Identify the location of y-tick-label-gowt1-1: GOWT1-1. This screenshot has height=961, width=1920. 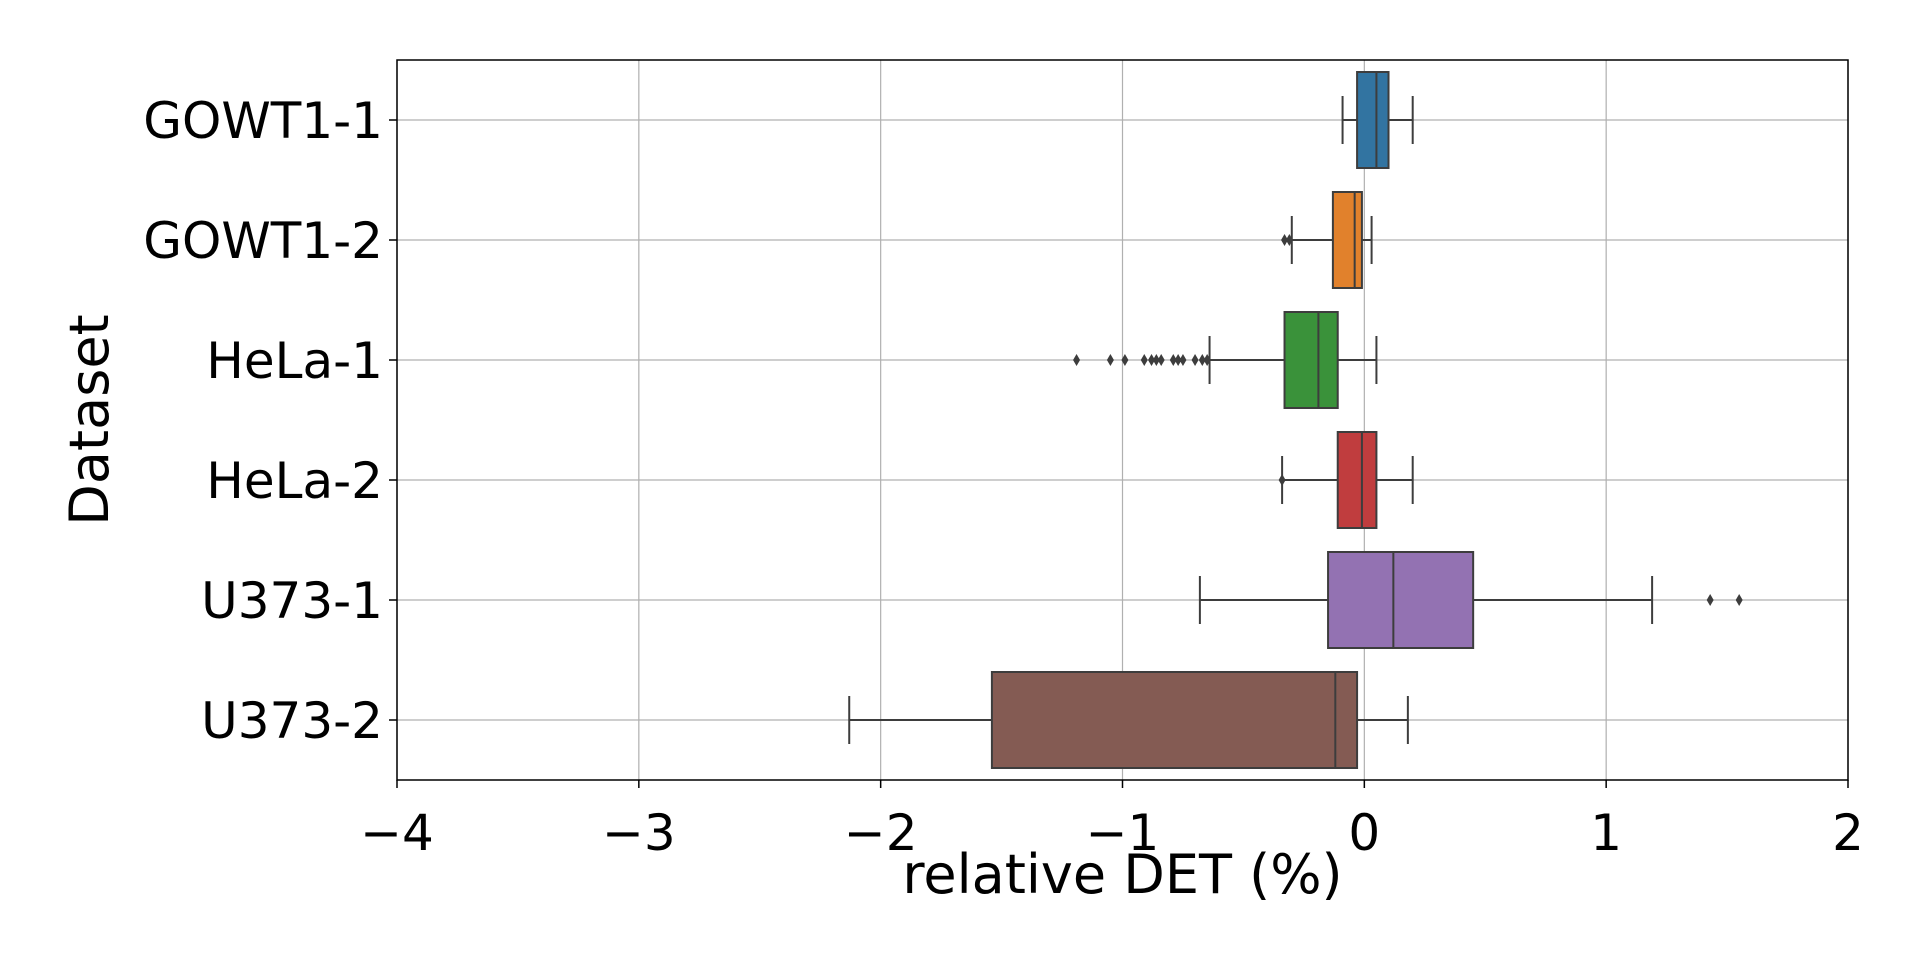
(263, 121).